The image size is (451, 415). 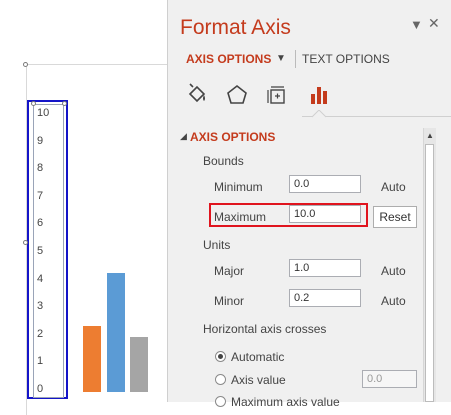 I want to click on chart-handle-left, so click(x=25, y=242).